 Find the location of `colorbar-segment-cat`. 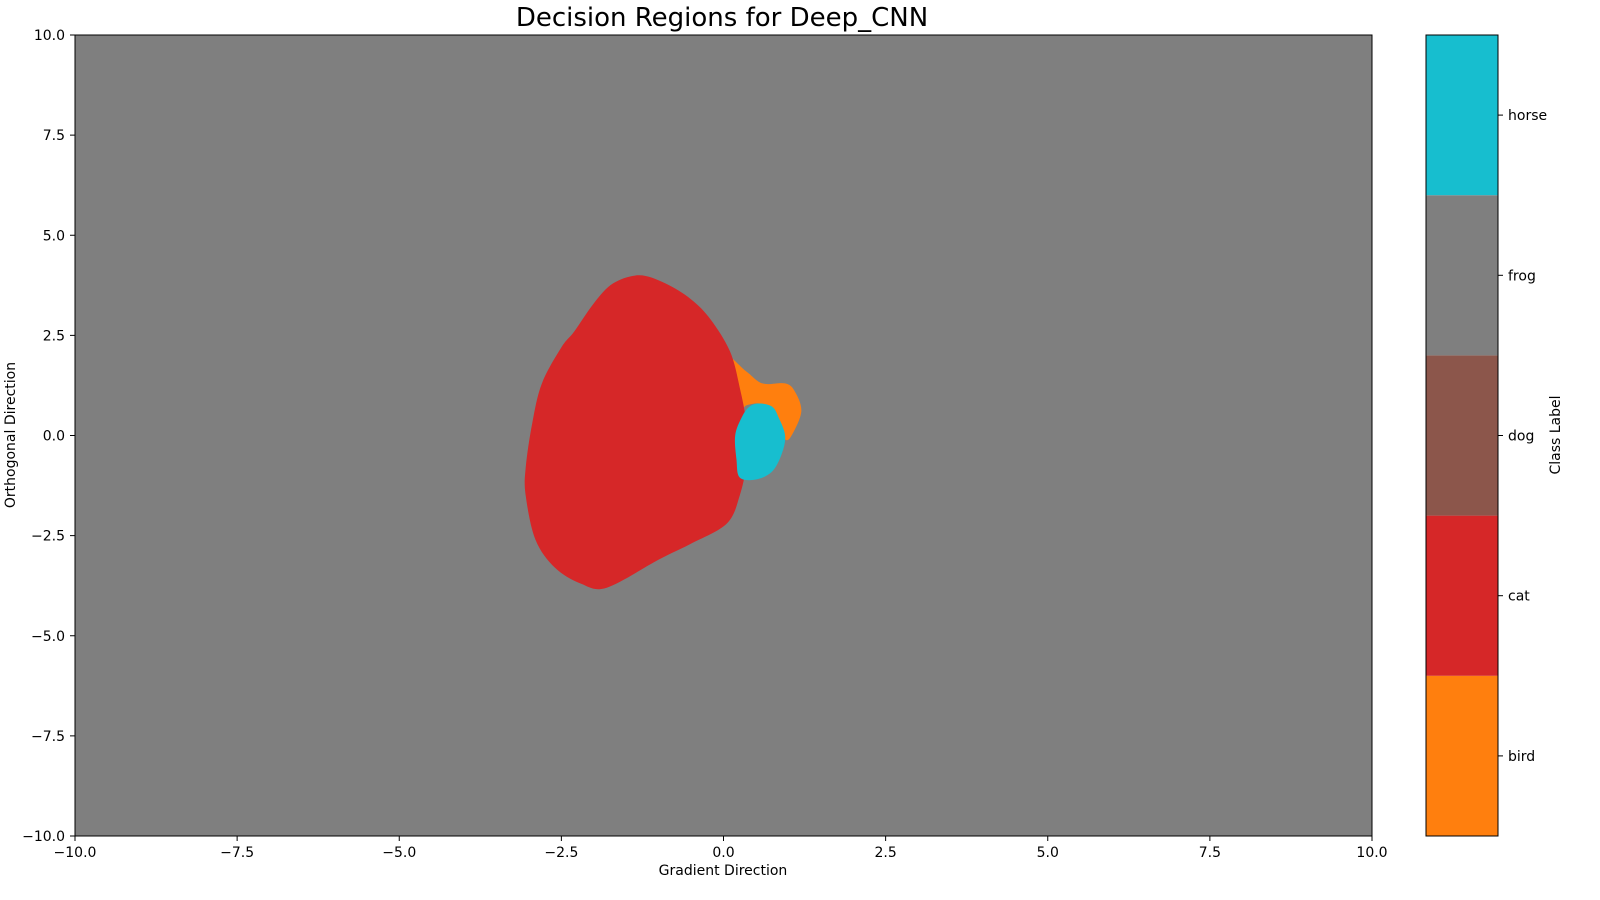

colorbar-segment-cat is located at coordinates (1462, 595).